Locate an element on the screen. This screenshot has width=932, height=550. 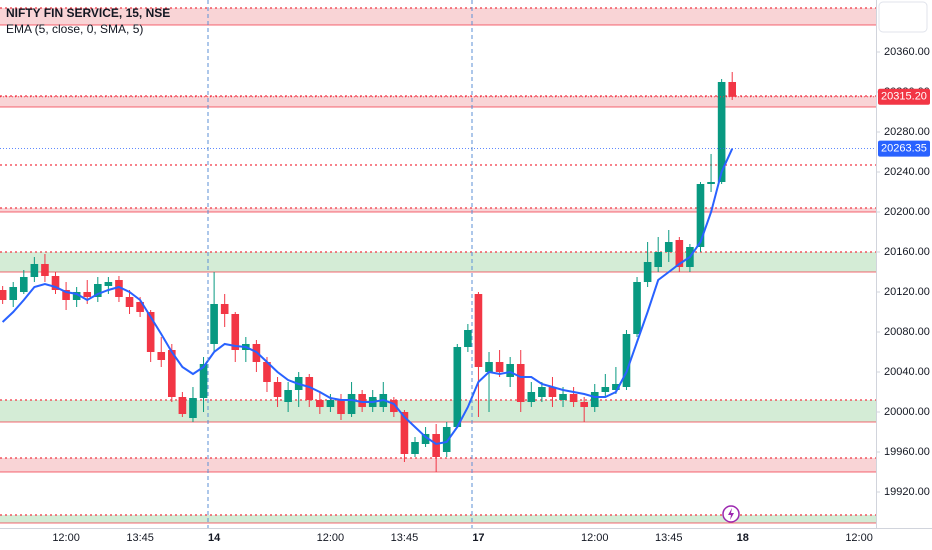
price-tag-label: 20263.35 is located at coordinates (904, 149).